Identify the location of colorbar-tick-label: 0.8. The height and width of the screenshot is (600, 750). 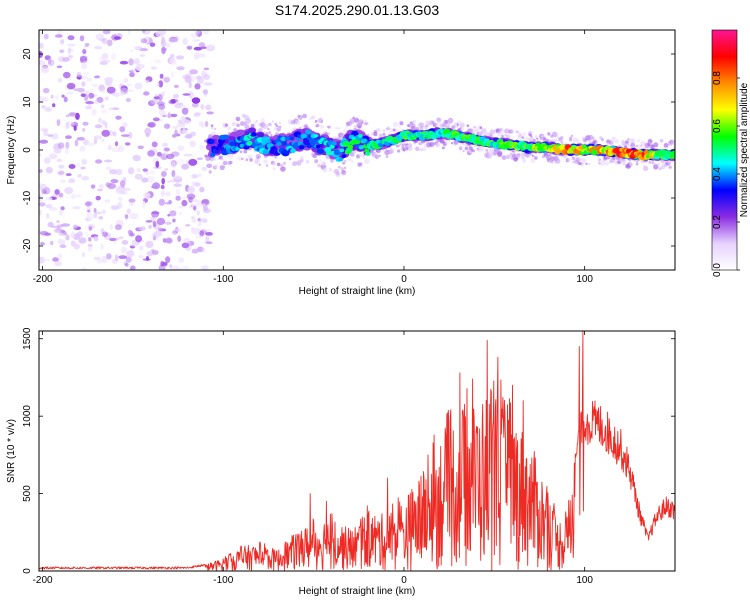
(717, 78).